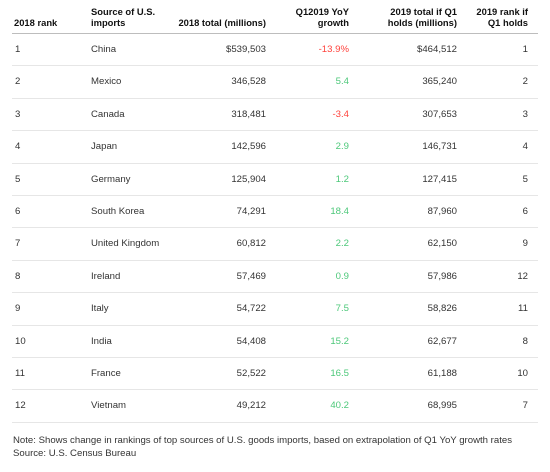 This screenshot has width=550, height=472. Describe the element at coordinates (251, 341) in the screenshot. I see `total-2018-cell: 54,408` at that location.